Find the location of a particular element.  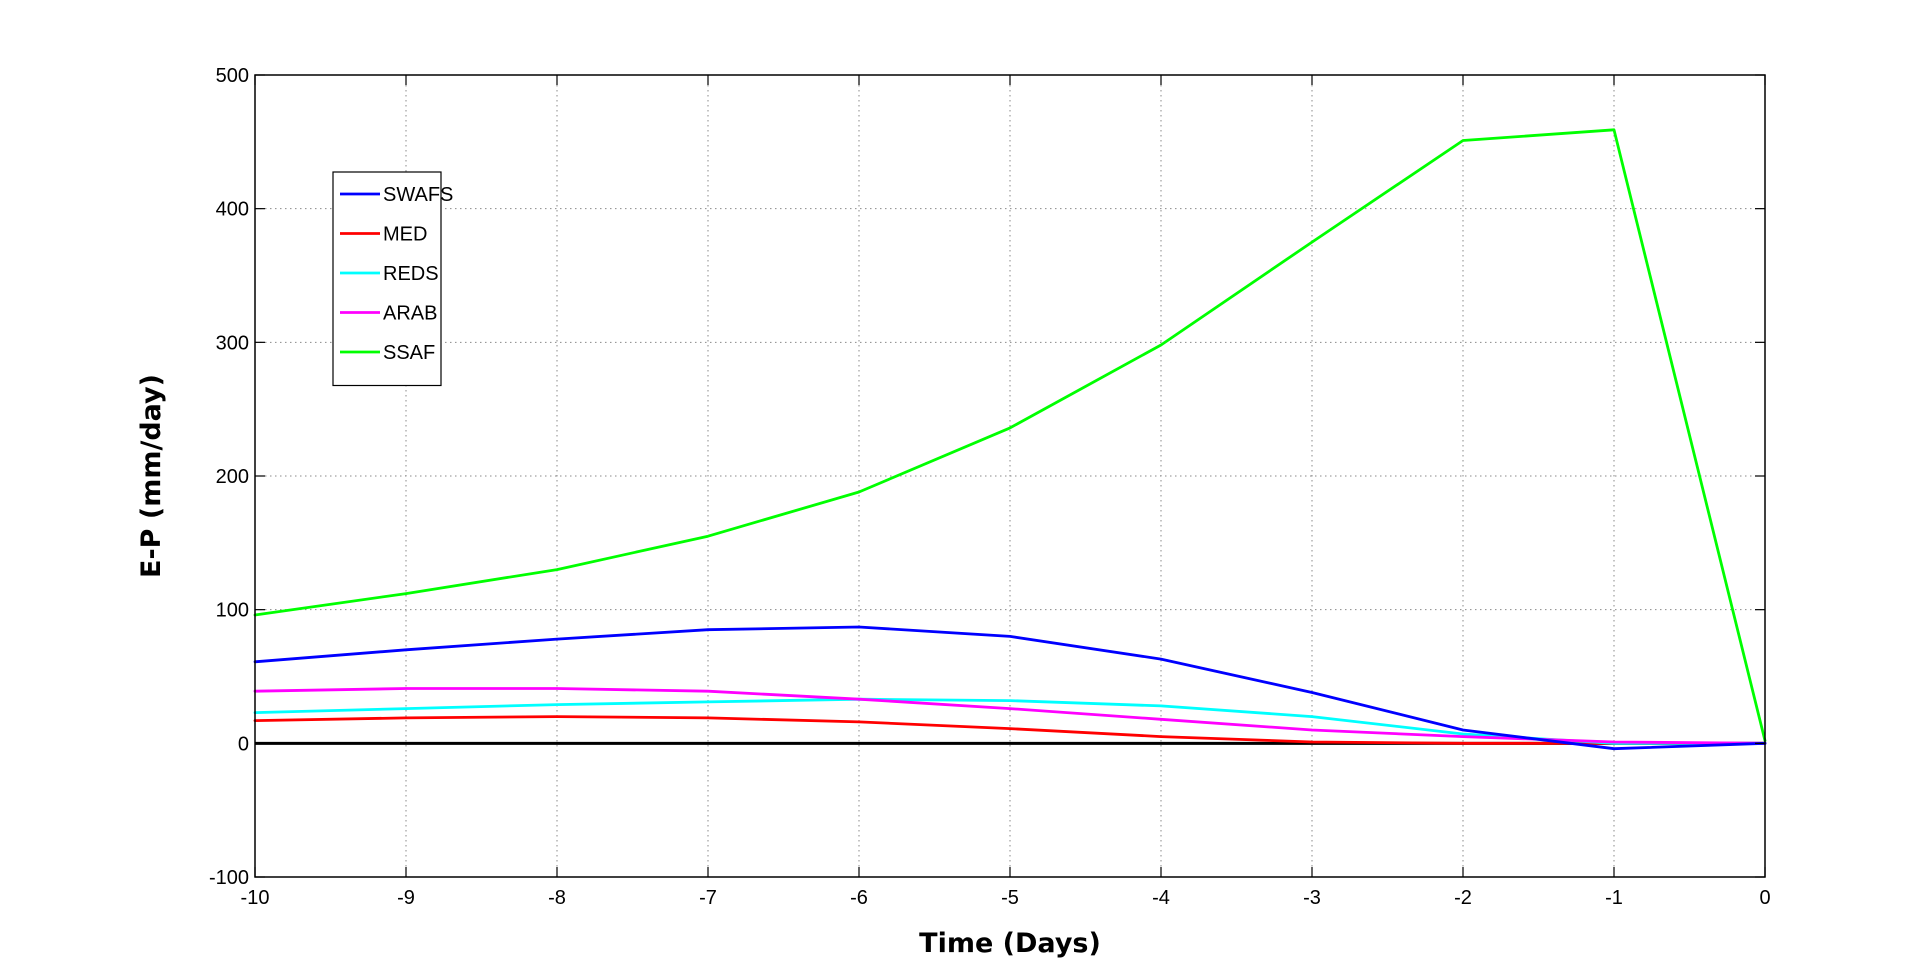

y-tick-labels: -100 0 100 200 300 400 500 is located at coordinates (229, 477).